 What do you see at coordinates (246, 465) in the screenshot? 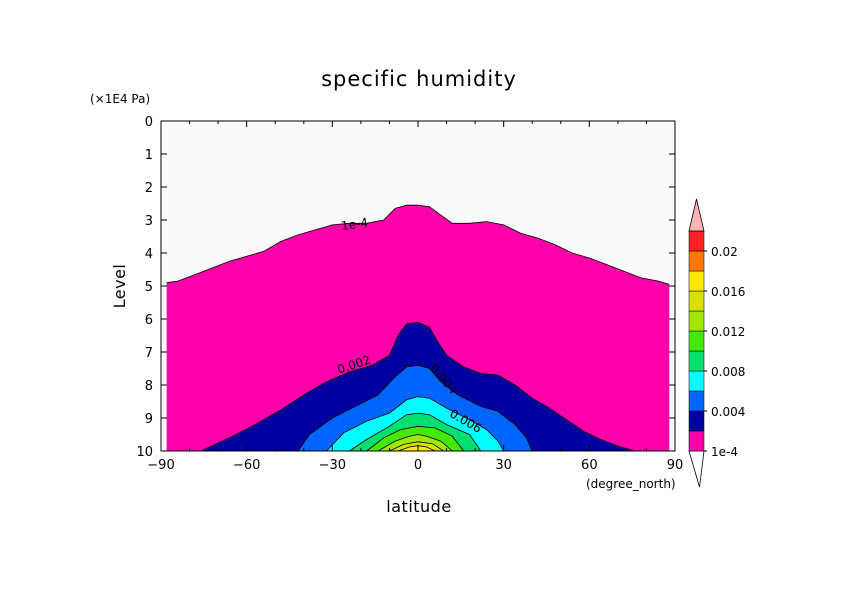
I see `x-tick-label-1: −60` at bounding box center [246, 465].